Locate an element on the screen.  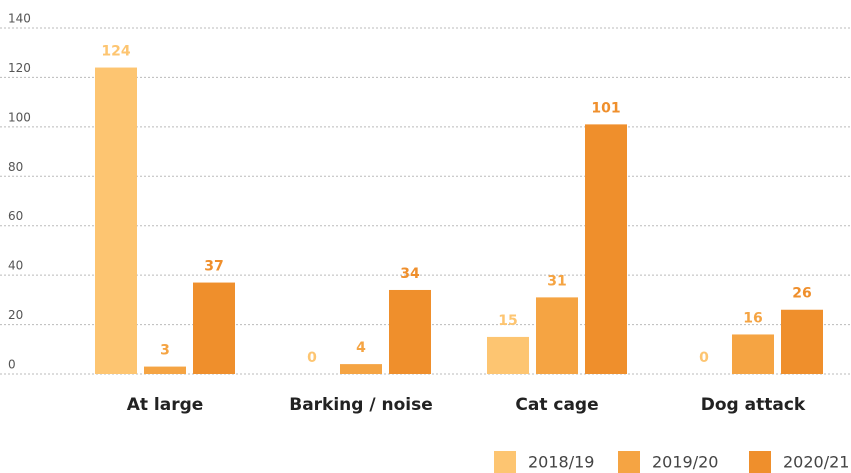
y-tick-label: 60 is located at coordinates (15, 216).